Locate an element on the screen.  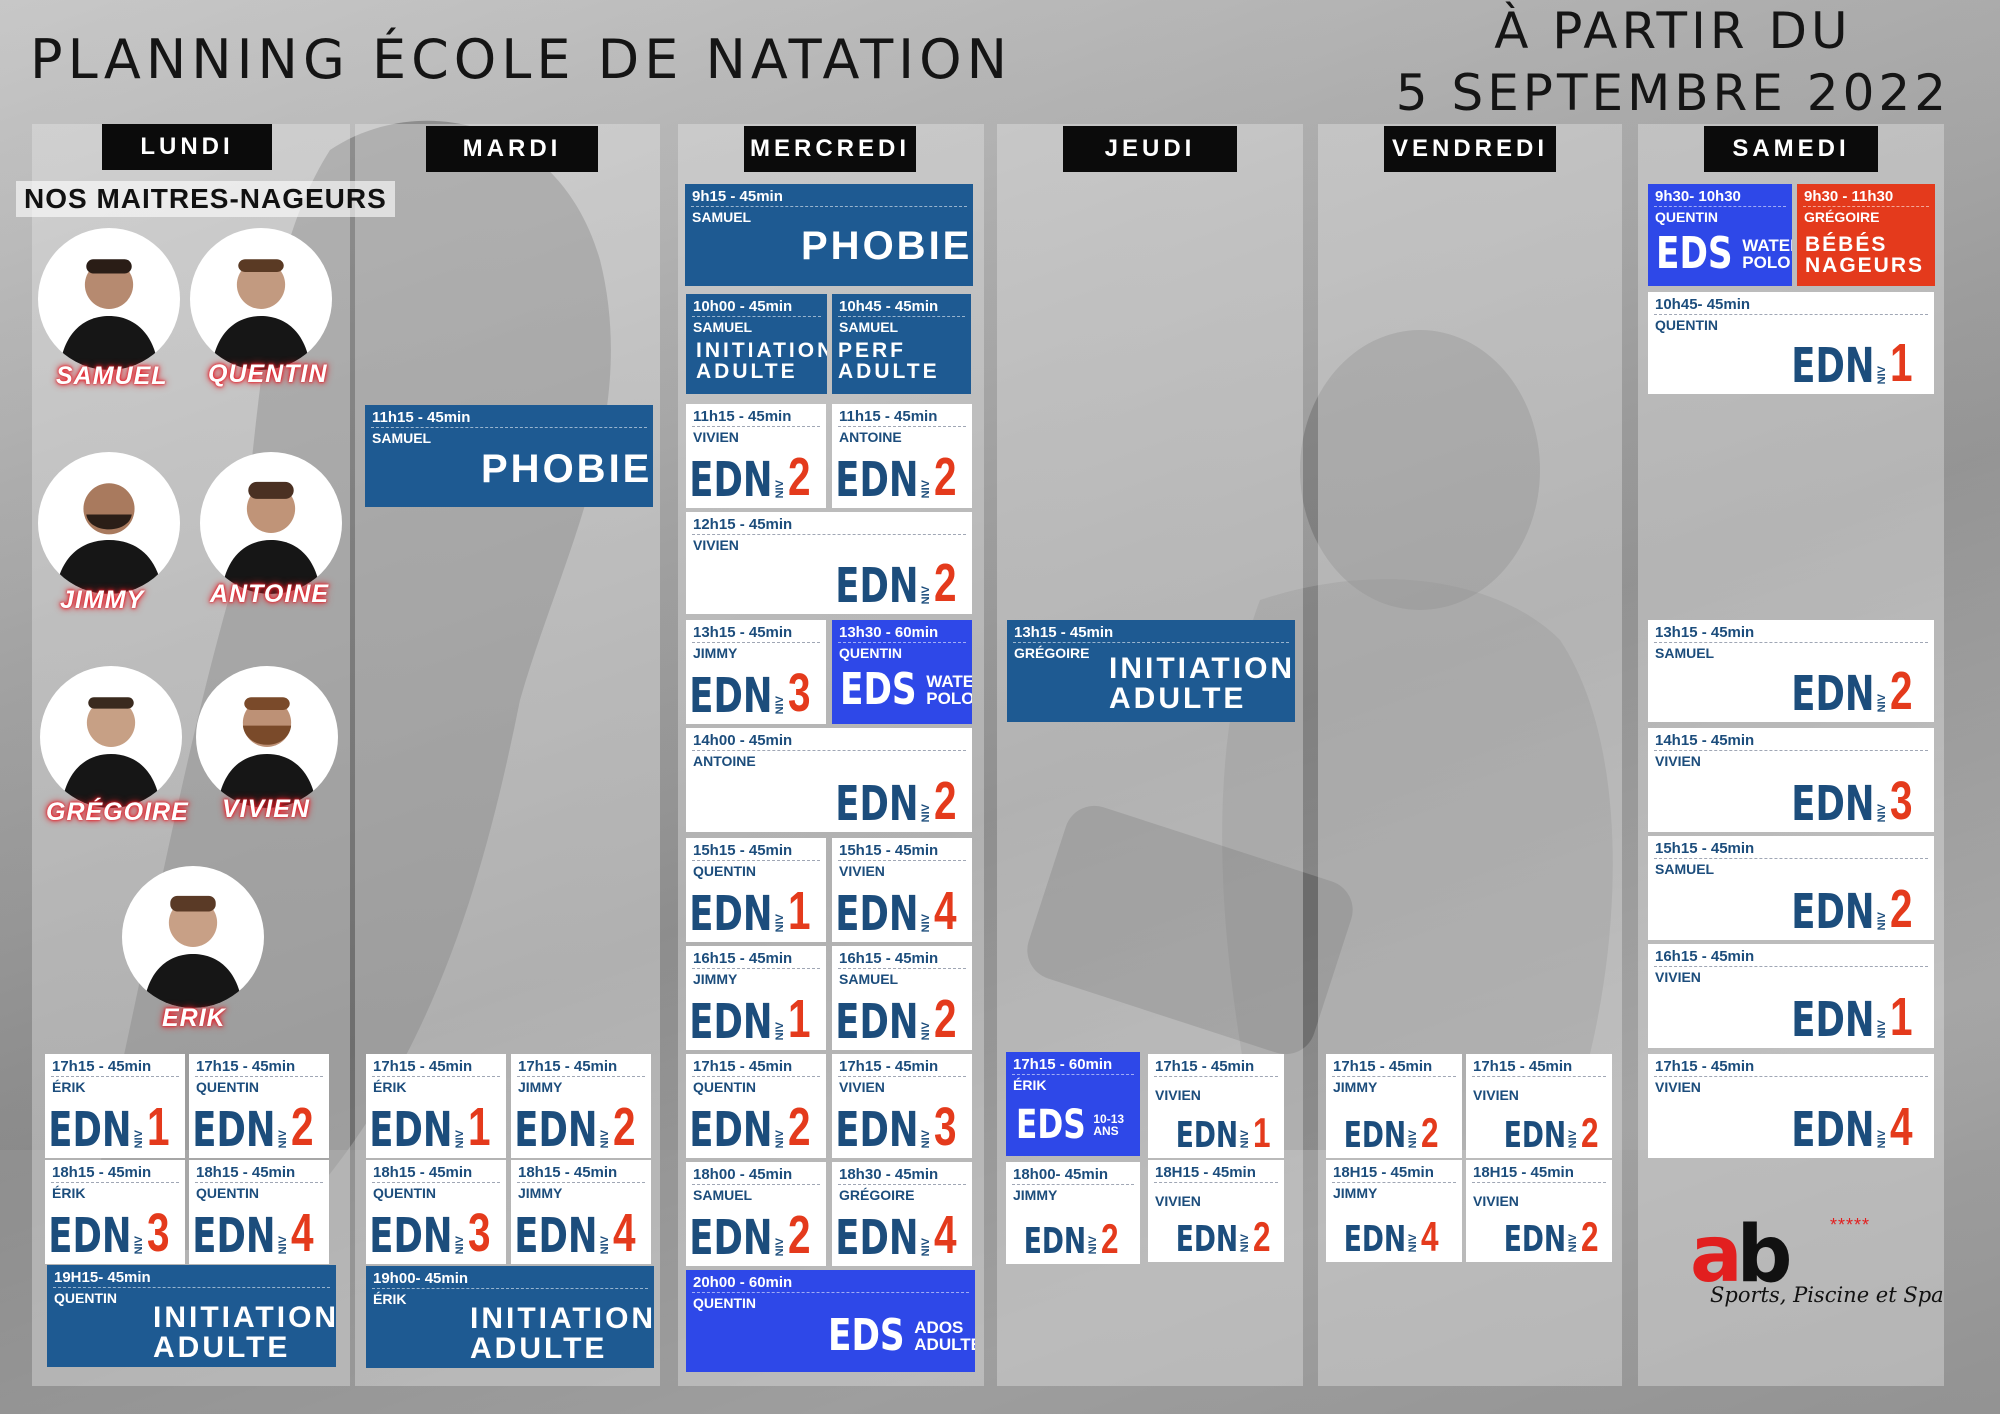
lesson-card: 18h15 - 45min QUENTIN EDN NIV 4 is located at coordinates (259, 1212).